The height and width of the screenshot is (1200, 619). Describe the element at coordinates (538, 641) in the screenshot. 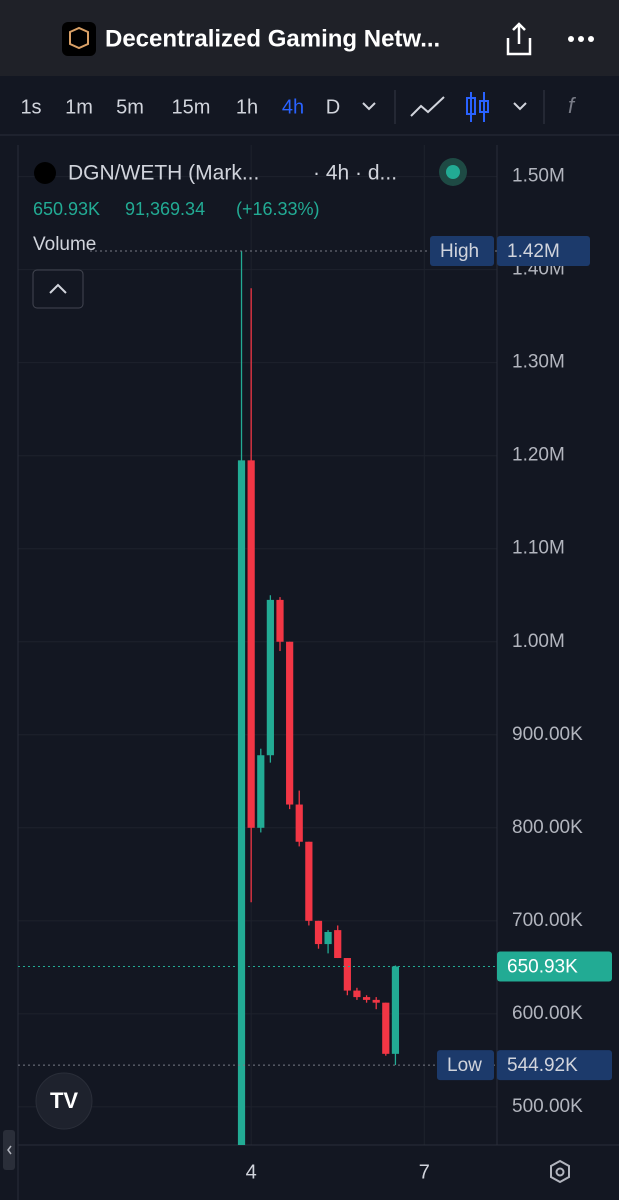

I see `y-tick-label: 1.00M` at that location.